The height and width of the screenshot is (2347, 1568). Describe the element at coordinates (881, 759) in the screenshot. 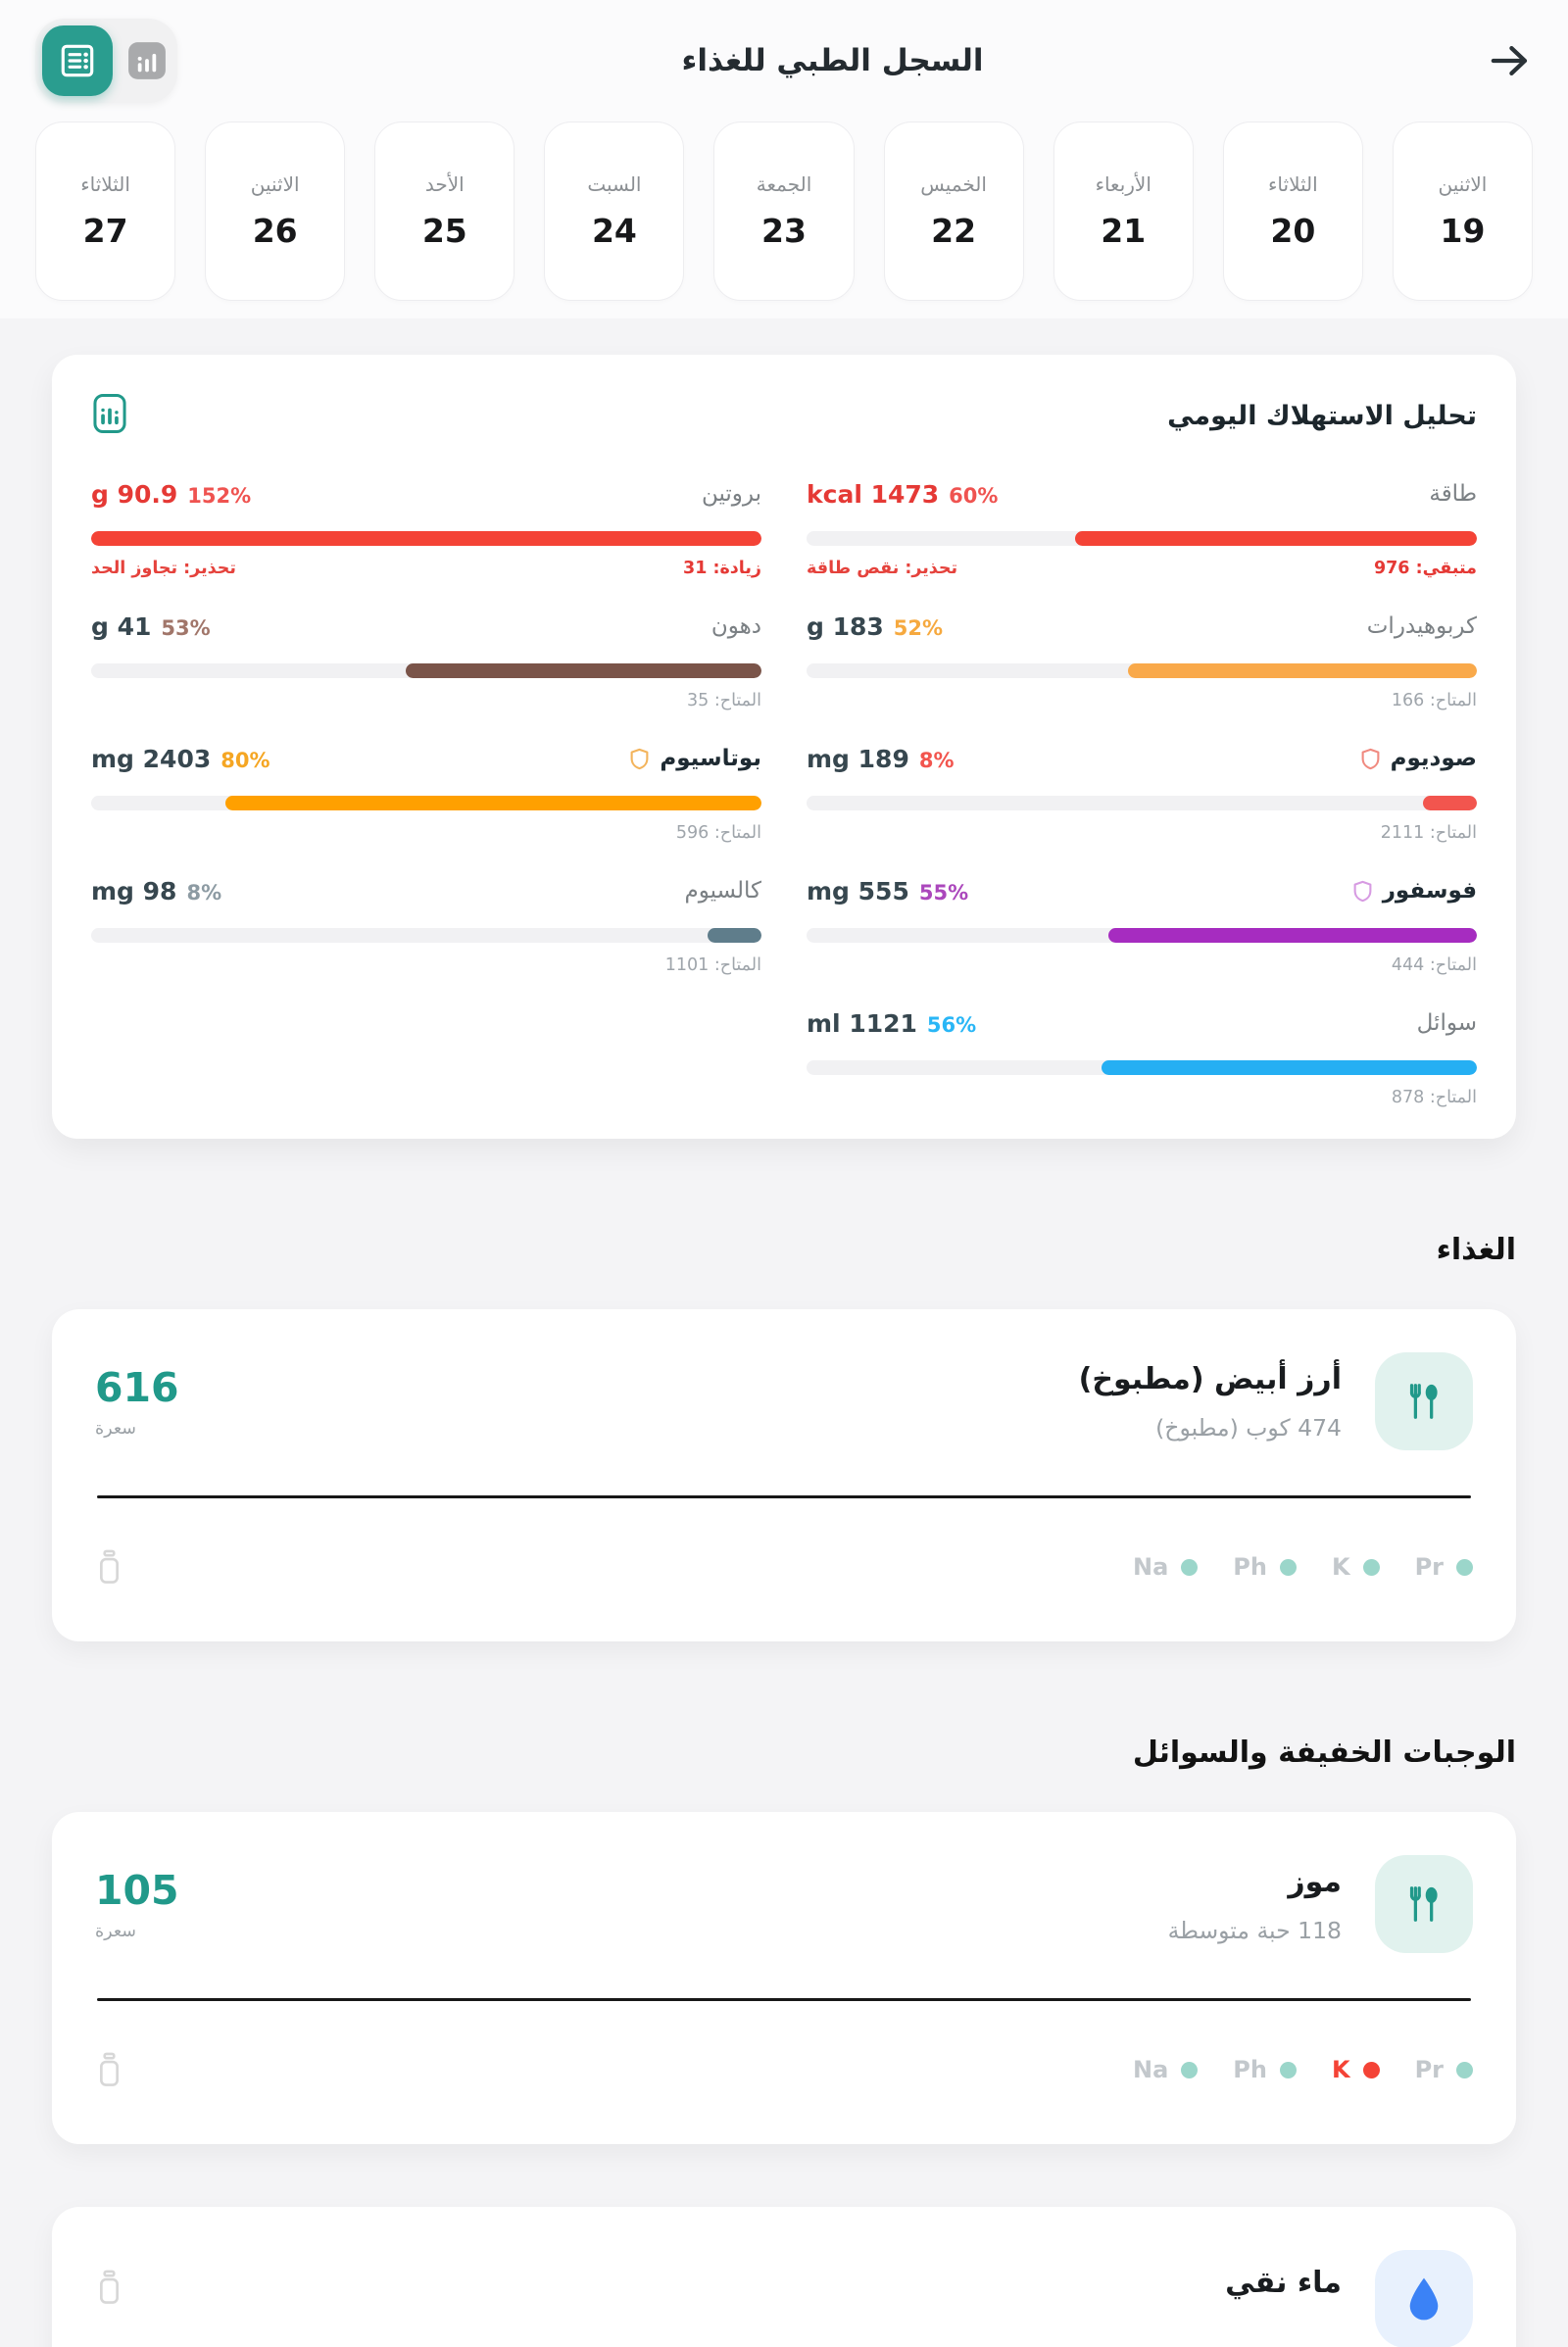

I see `nutrient-value: mg 189 8%` at that location.